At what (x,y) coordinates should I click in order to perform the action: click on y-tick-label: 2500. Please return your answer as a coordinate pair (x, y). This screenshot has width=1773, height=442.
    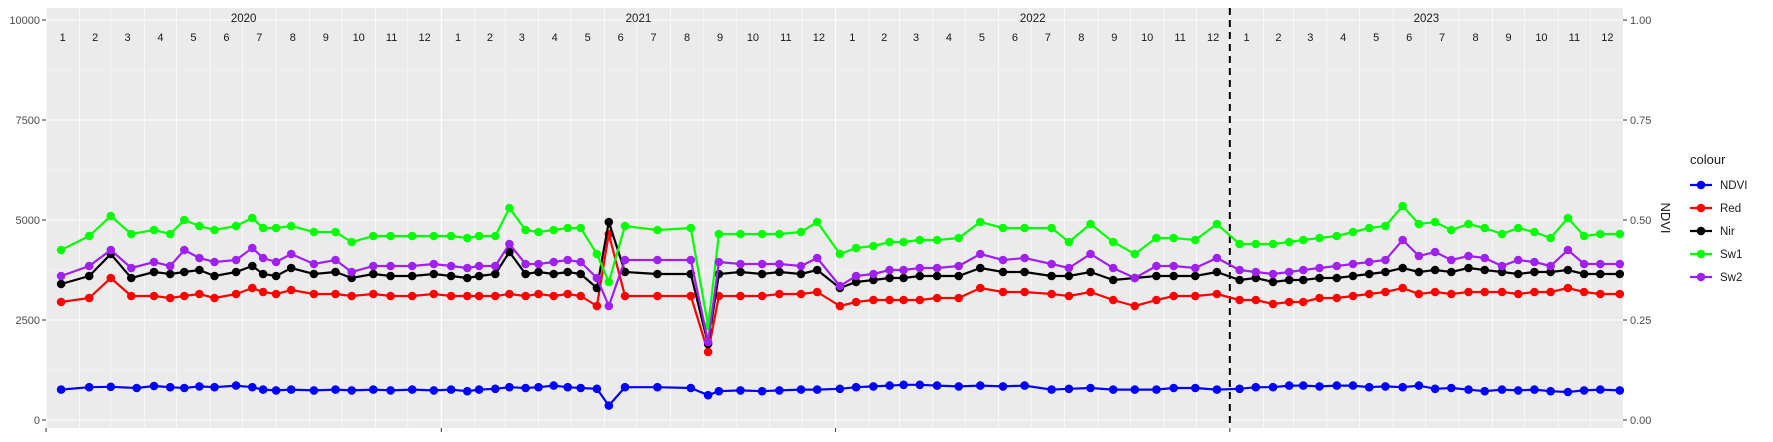
    Looking at the image, I should click on (28, 321).